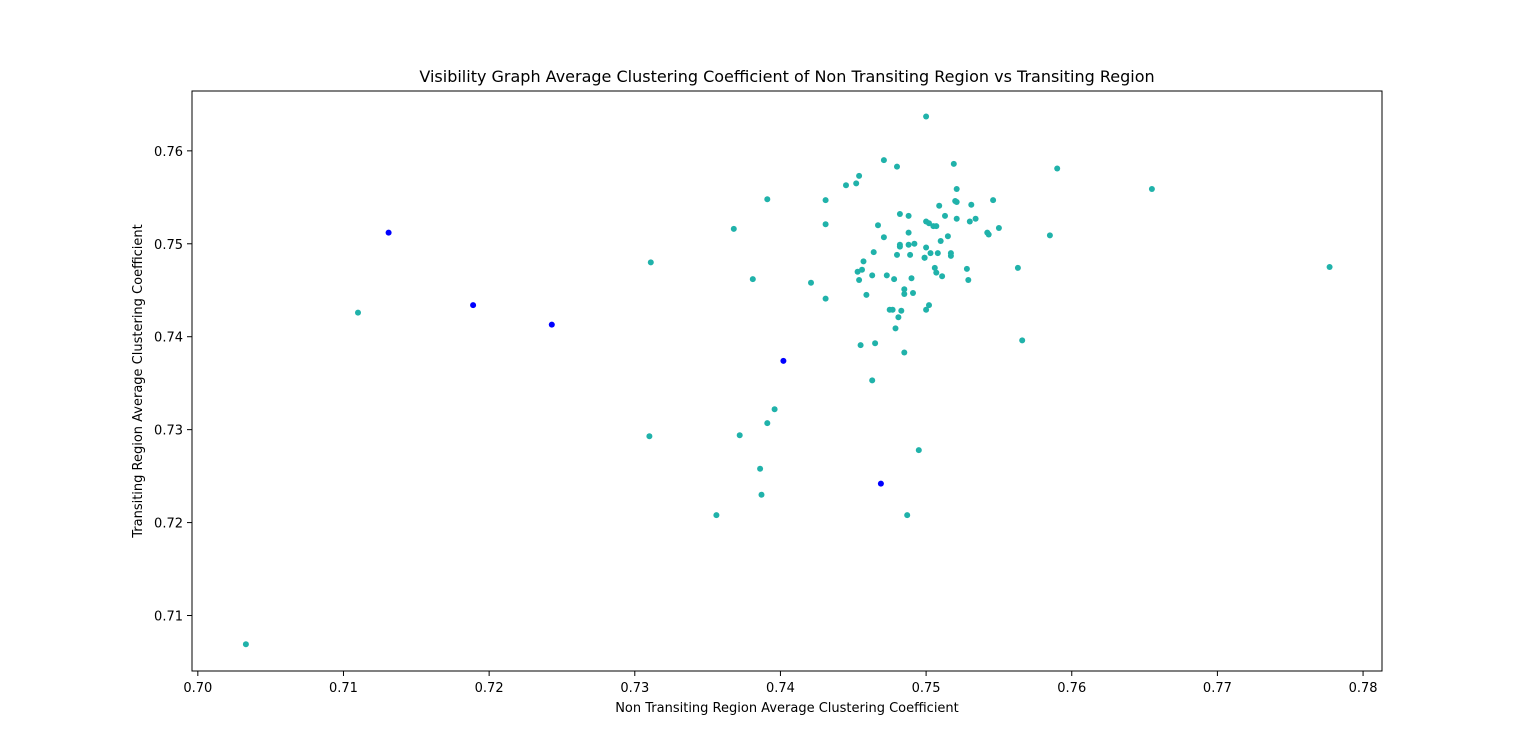  What do you see at coordinates (168, 152) in the screenshot?
I see `y-tick-label: 0.76` at bounding box center [168, 152].